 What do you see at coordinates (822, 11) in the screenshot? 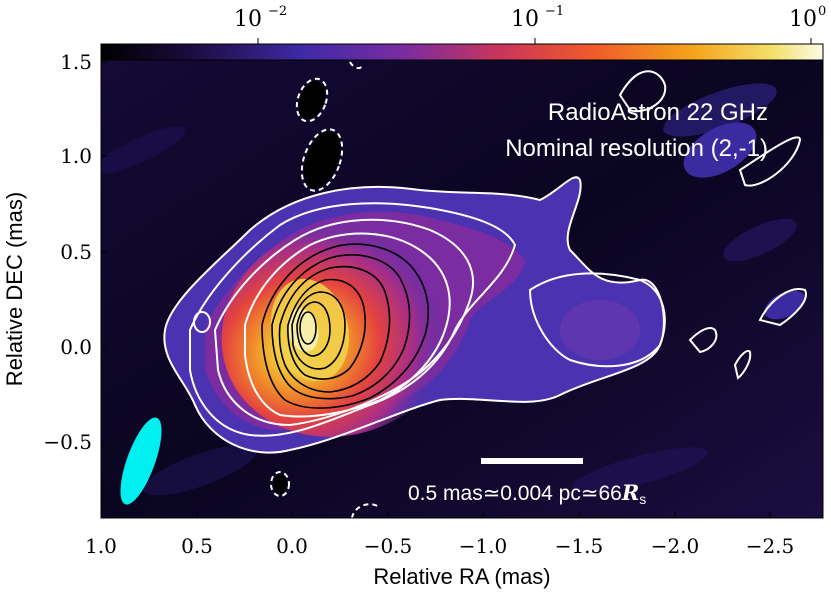
I see `svg-text: 0` at bounding box center [822, 11].